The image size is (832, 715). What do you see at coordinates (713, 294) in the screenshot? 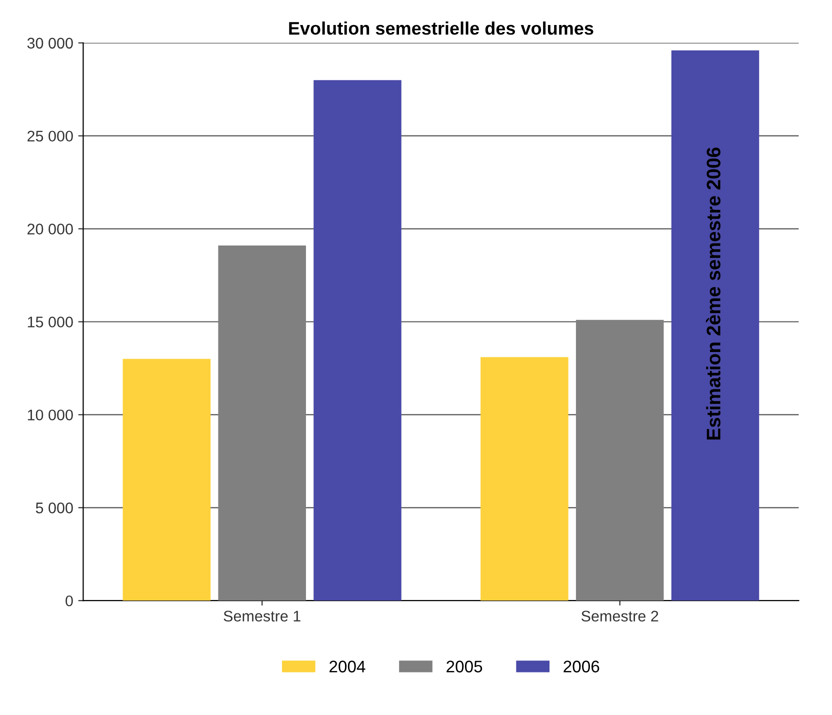
I see `annotation: Estimation 2ème semestre 2006` at bounding box center [713, 294].